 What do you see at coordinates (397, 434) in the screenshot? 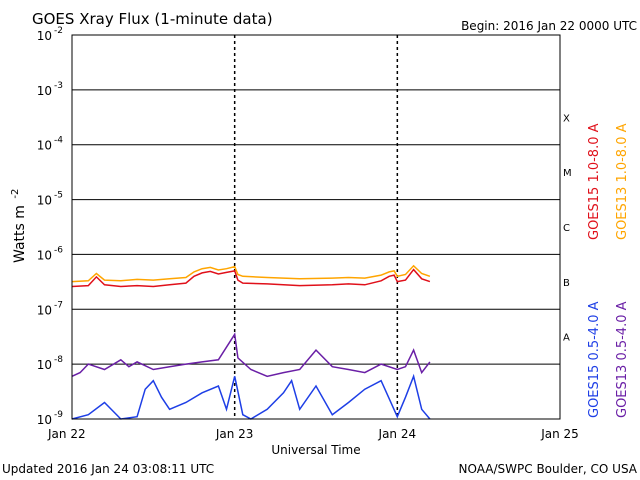
I see `x-tick-label: Jan 24` at bounding box center [397, 434].